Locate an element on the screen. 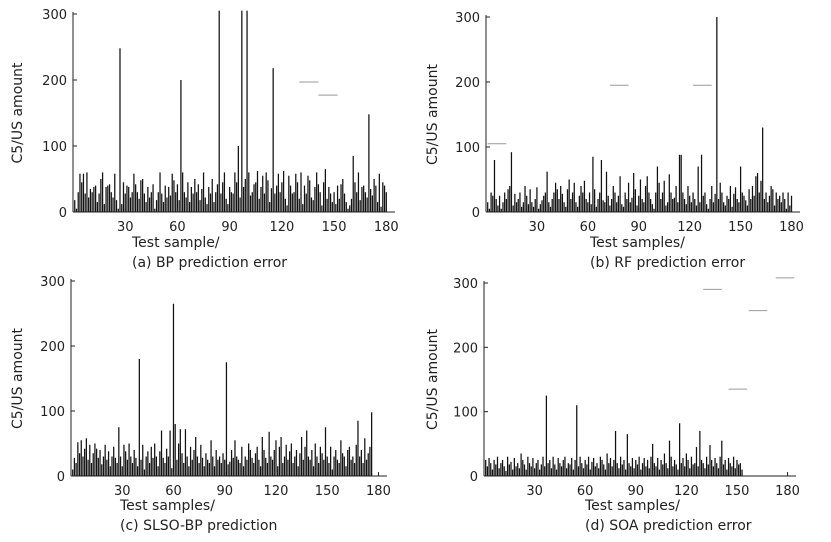  y-tick-label: 100 is located at coordinates (52, 412).